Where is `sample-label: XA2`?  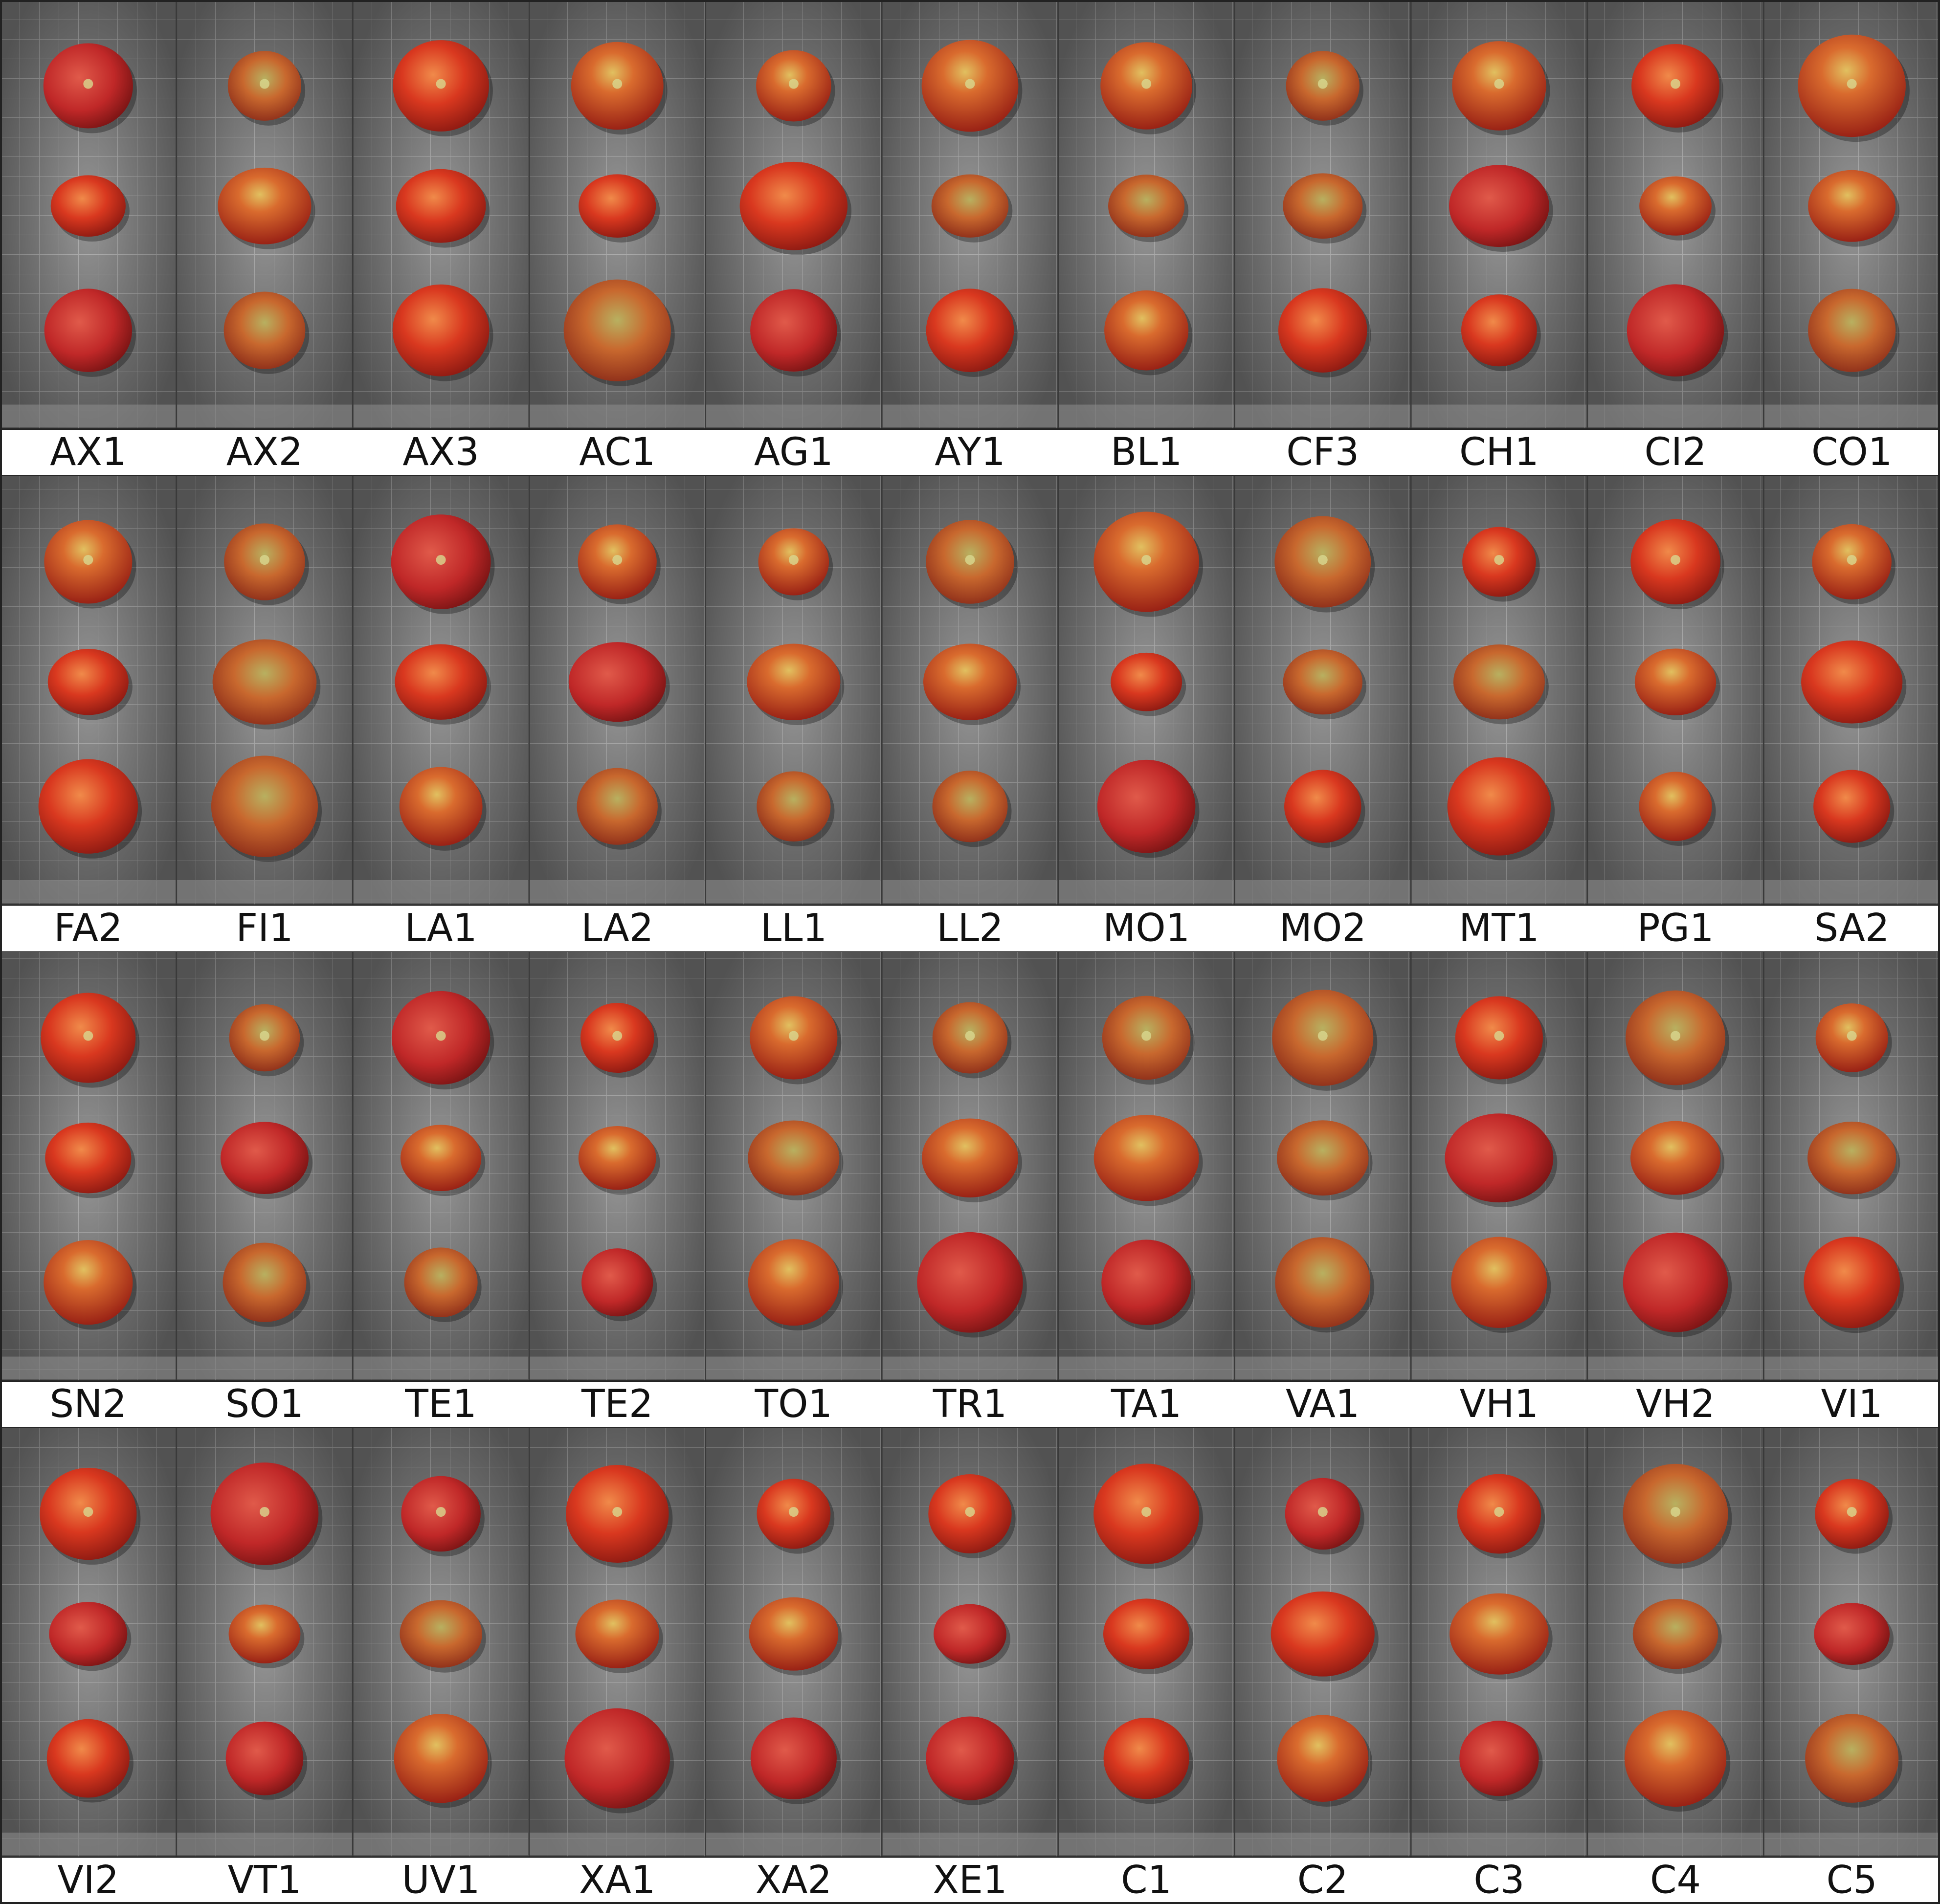 sample-label: XA2 is located at coordinates (794, 1880).